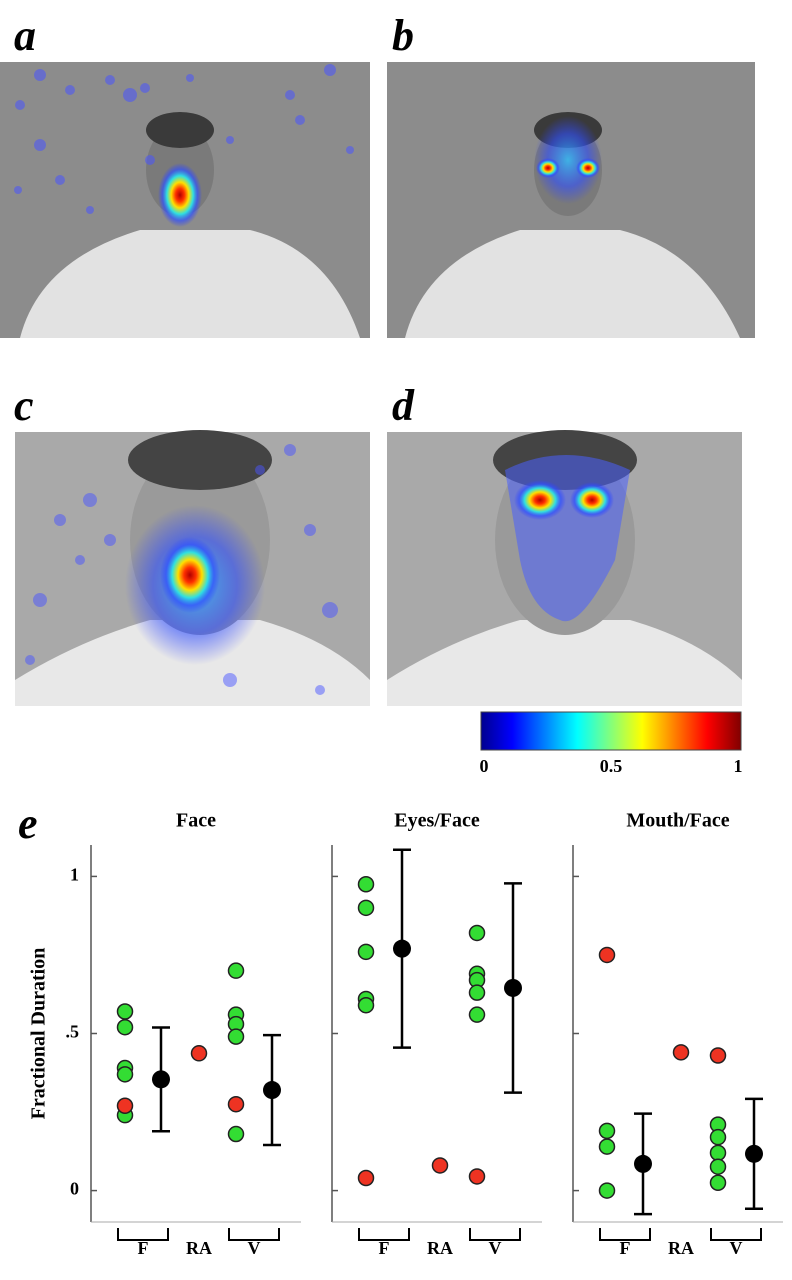  Describe the element at coordinates (74, 1189) in the screenshot. I see `y-tick-label: 0` at that location.